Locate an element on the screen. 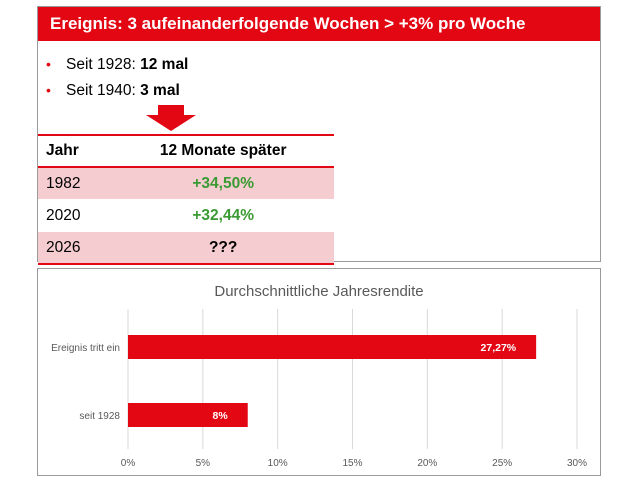 This screenshot has width=640, height=480. down-arrow-icon is located at coordinates (171, 118).